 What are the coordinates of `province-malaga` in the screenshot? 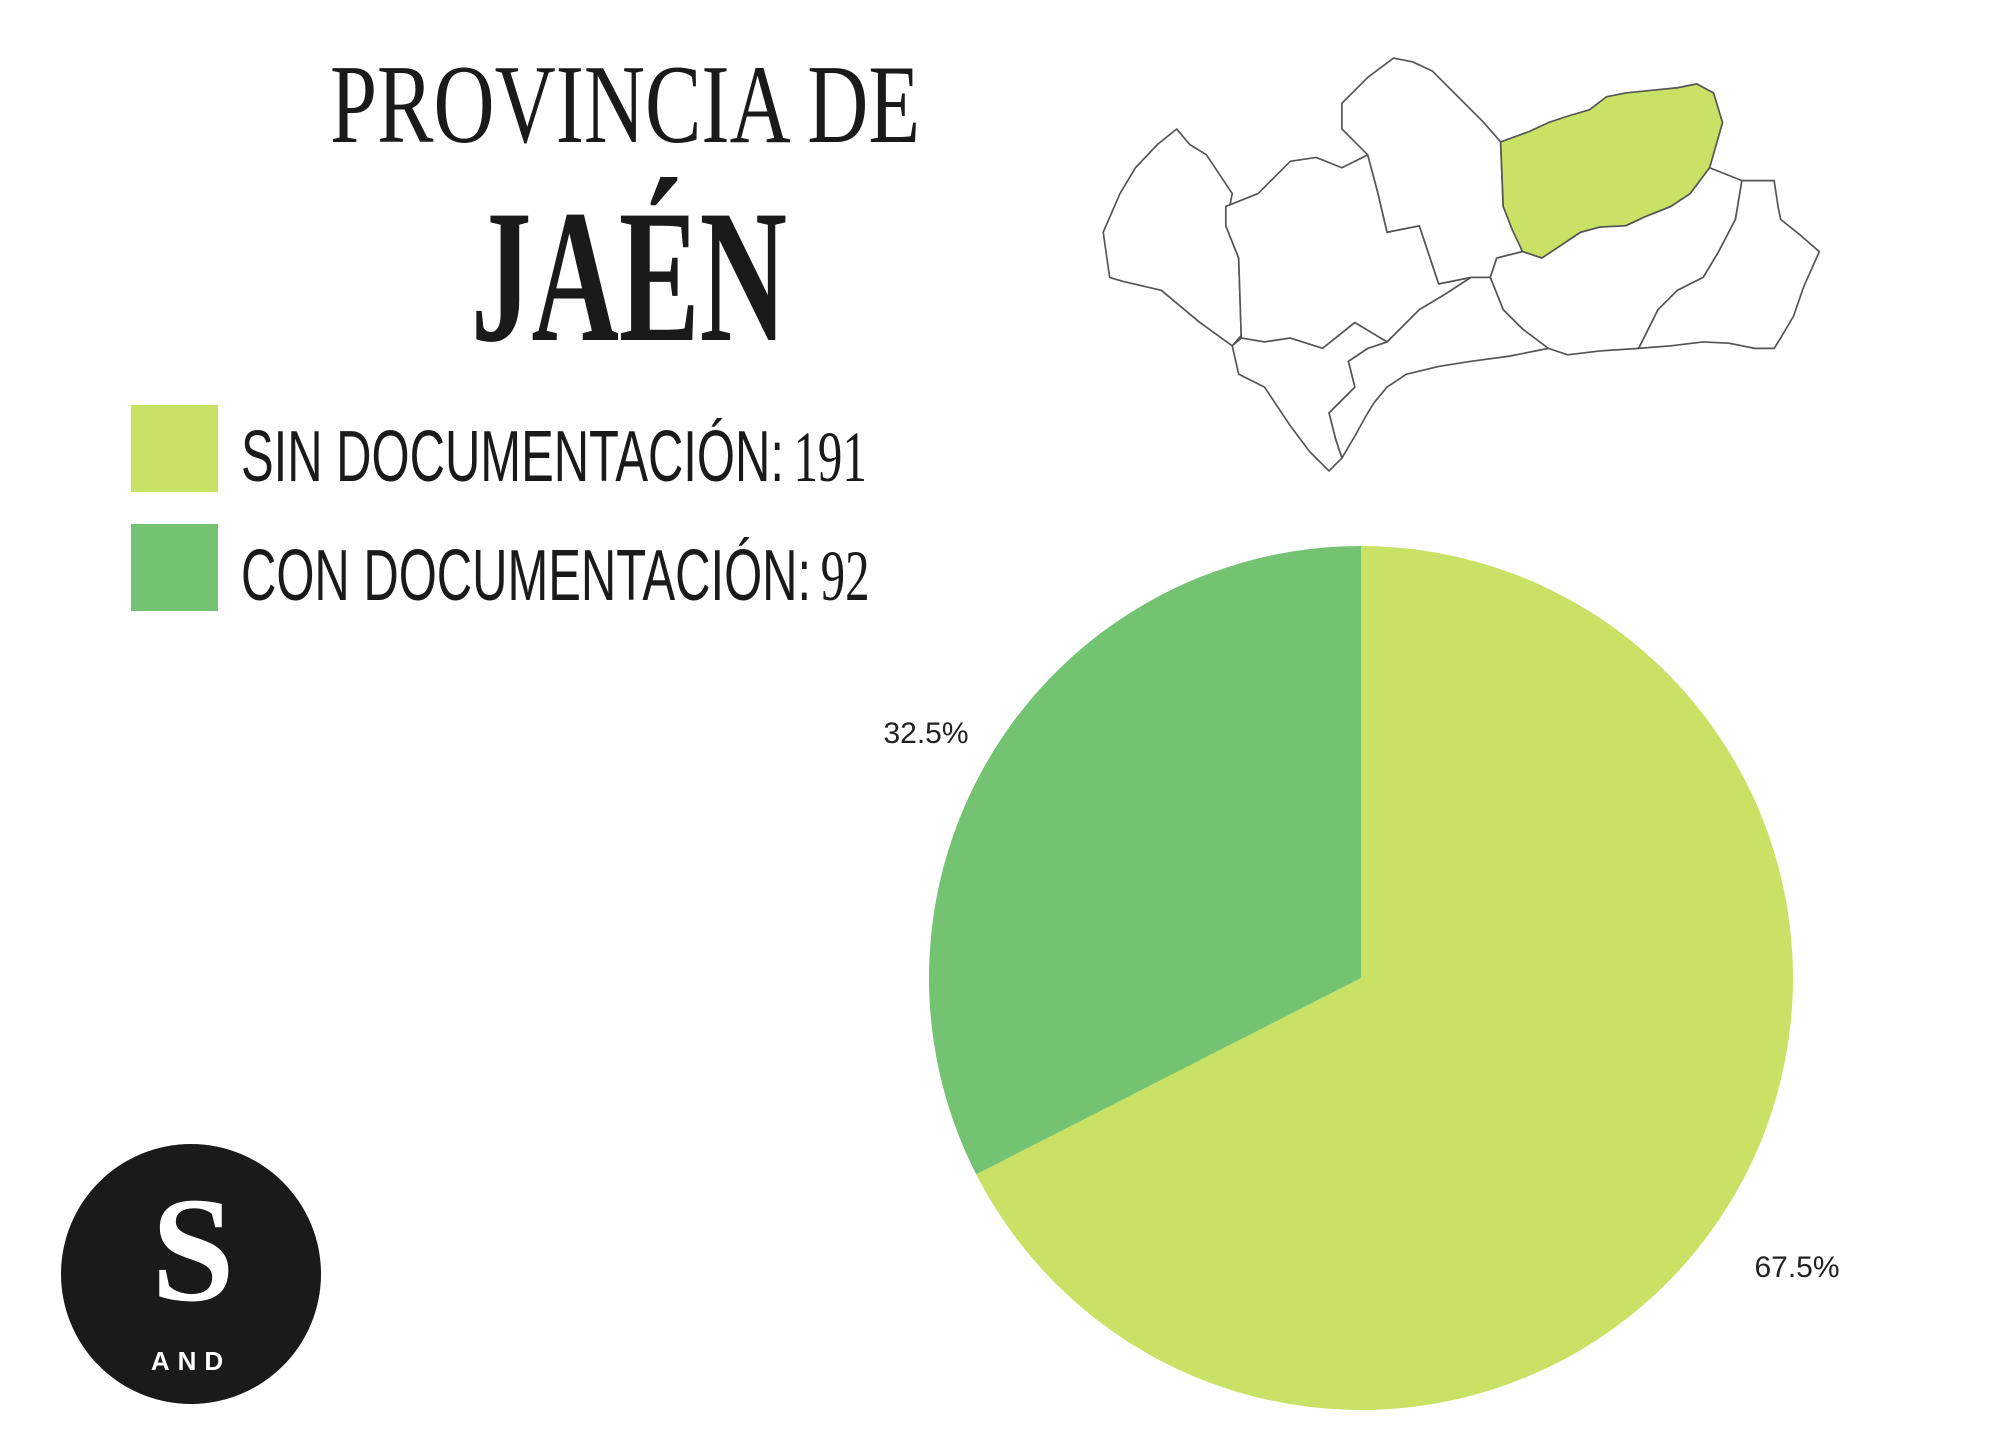 It's located at (1439, 367).